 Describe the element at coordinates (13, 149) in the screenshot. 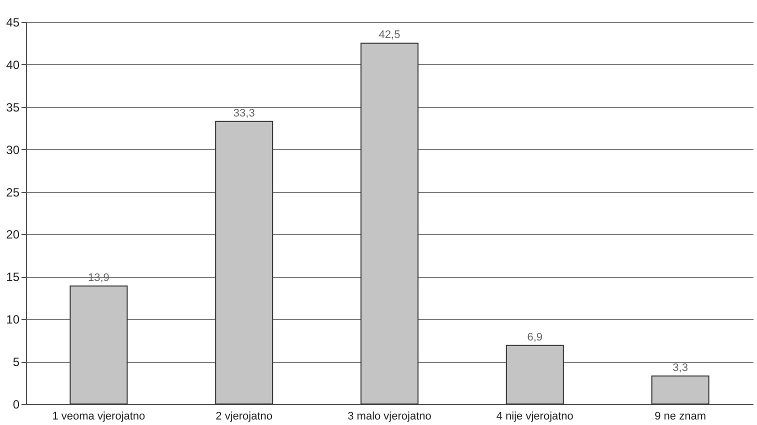

I see `y-tick-label: 30` at that location.